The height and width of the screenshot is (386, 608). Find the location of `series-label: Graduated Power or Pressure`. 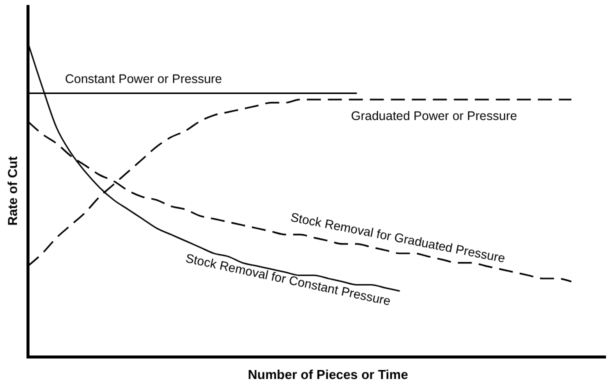

series-label: Graduated Power or Pressure is located at coordinates (434, 116).